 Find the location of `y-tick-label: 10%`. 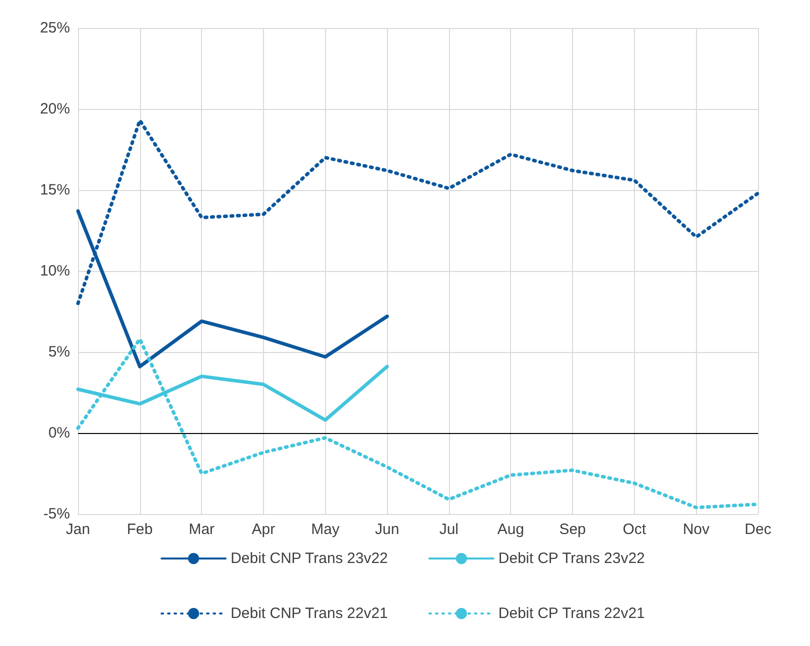

y-tick-label: 10% is located at coordinates (55, 271).